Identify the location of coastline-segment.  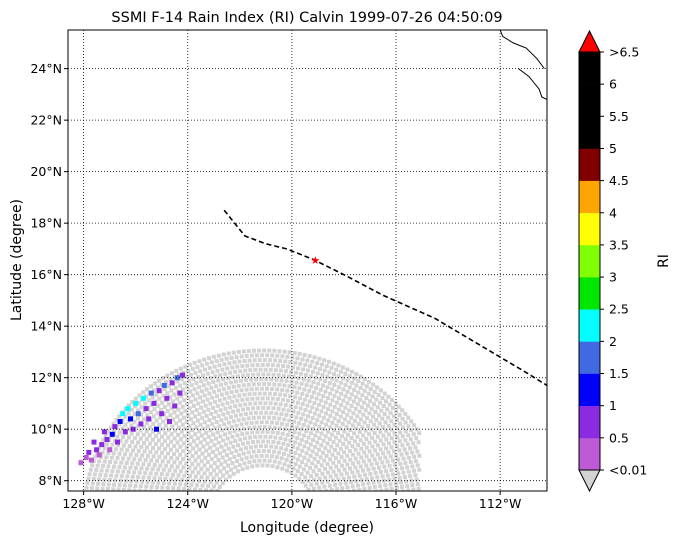
(522, 49).